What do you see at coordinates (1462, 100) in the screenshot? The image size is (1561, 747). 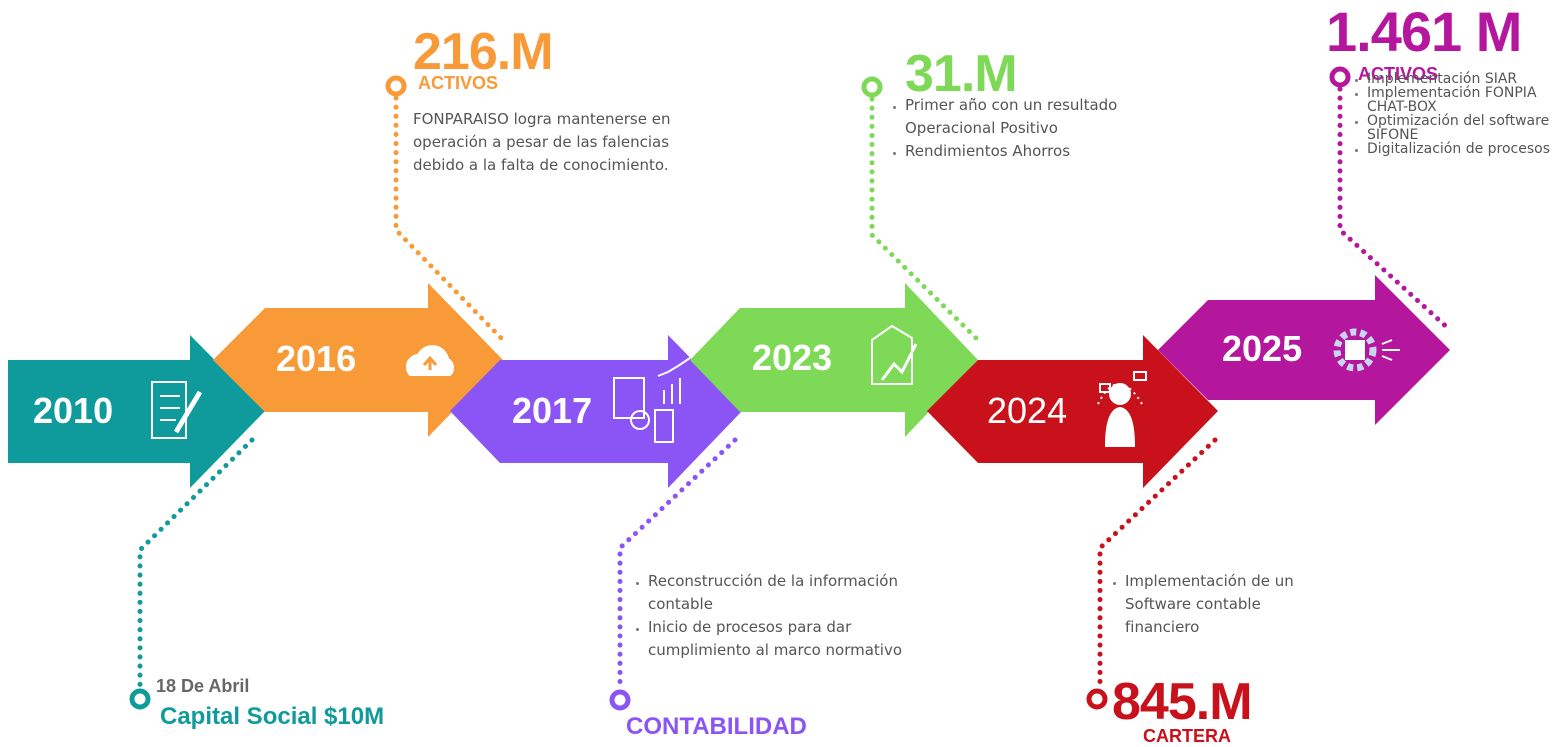 I see `bullet: Implementación FONPIA CHAT-BOX` at bounding box center [1462, 100].